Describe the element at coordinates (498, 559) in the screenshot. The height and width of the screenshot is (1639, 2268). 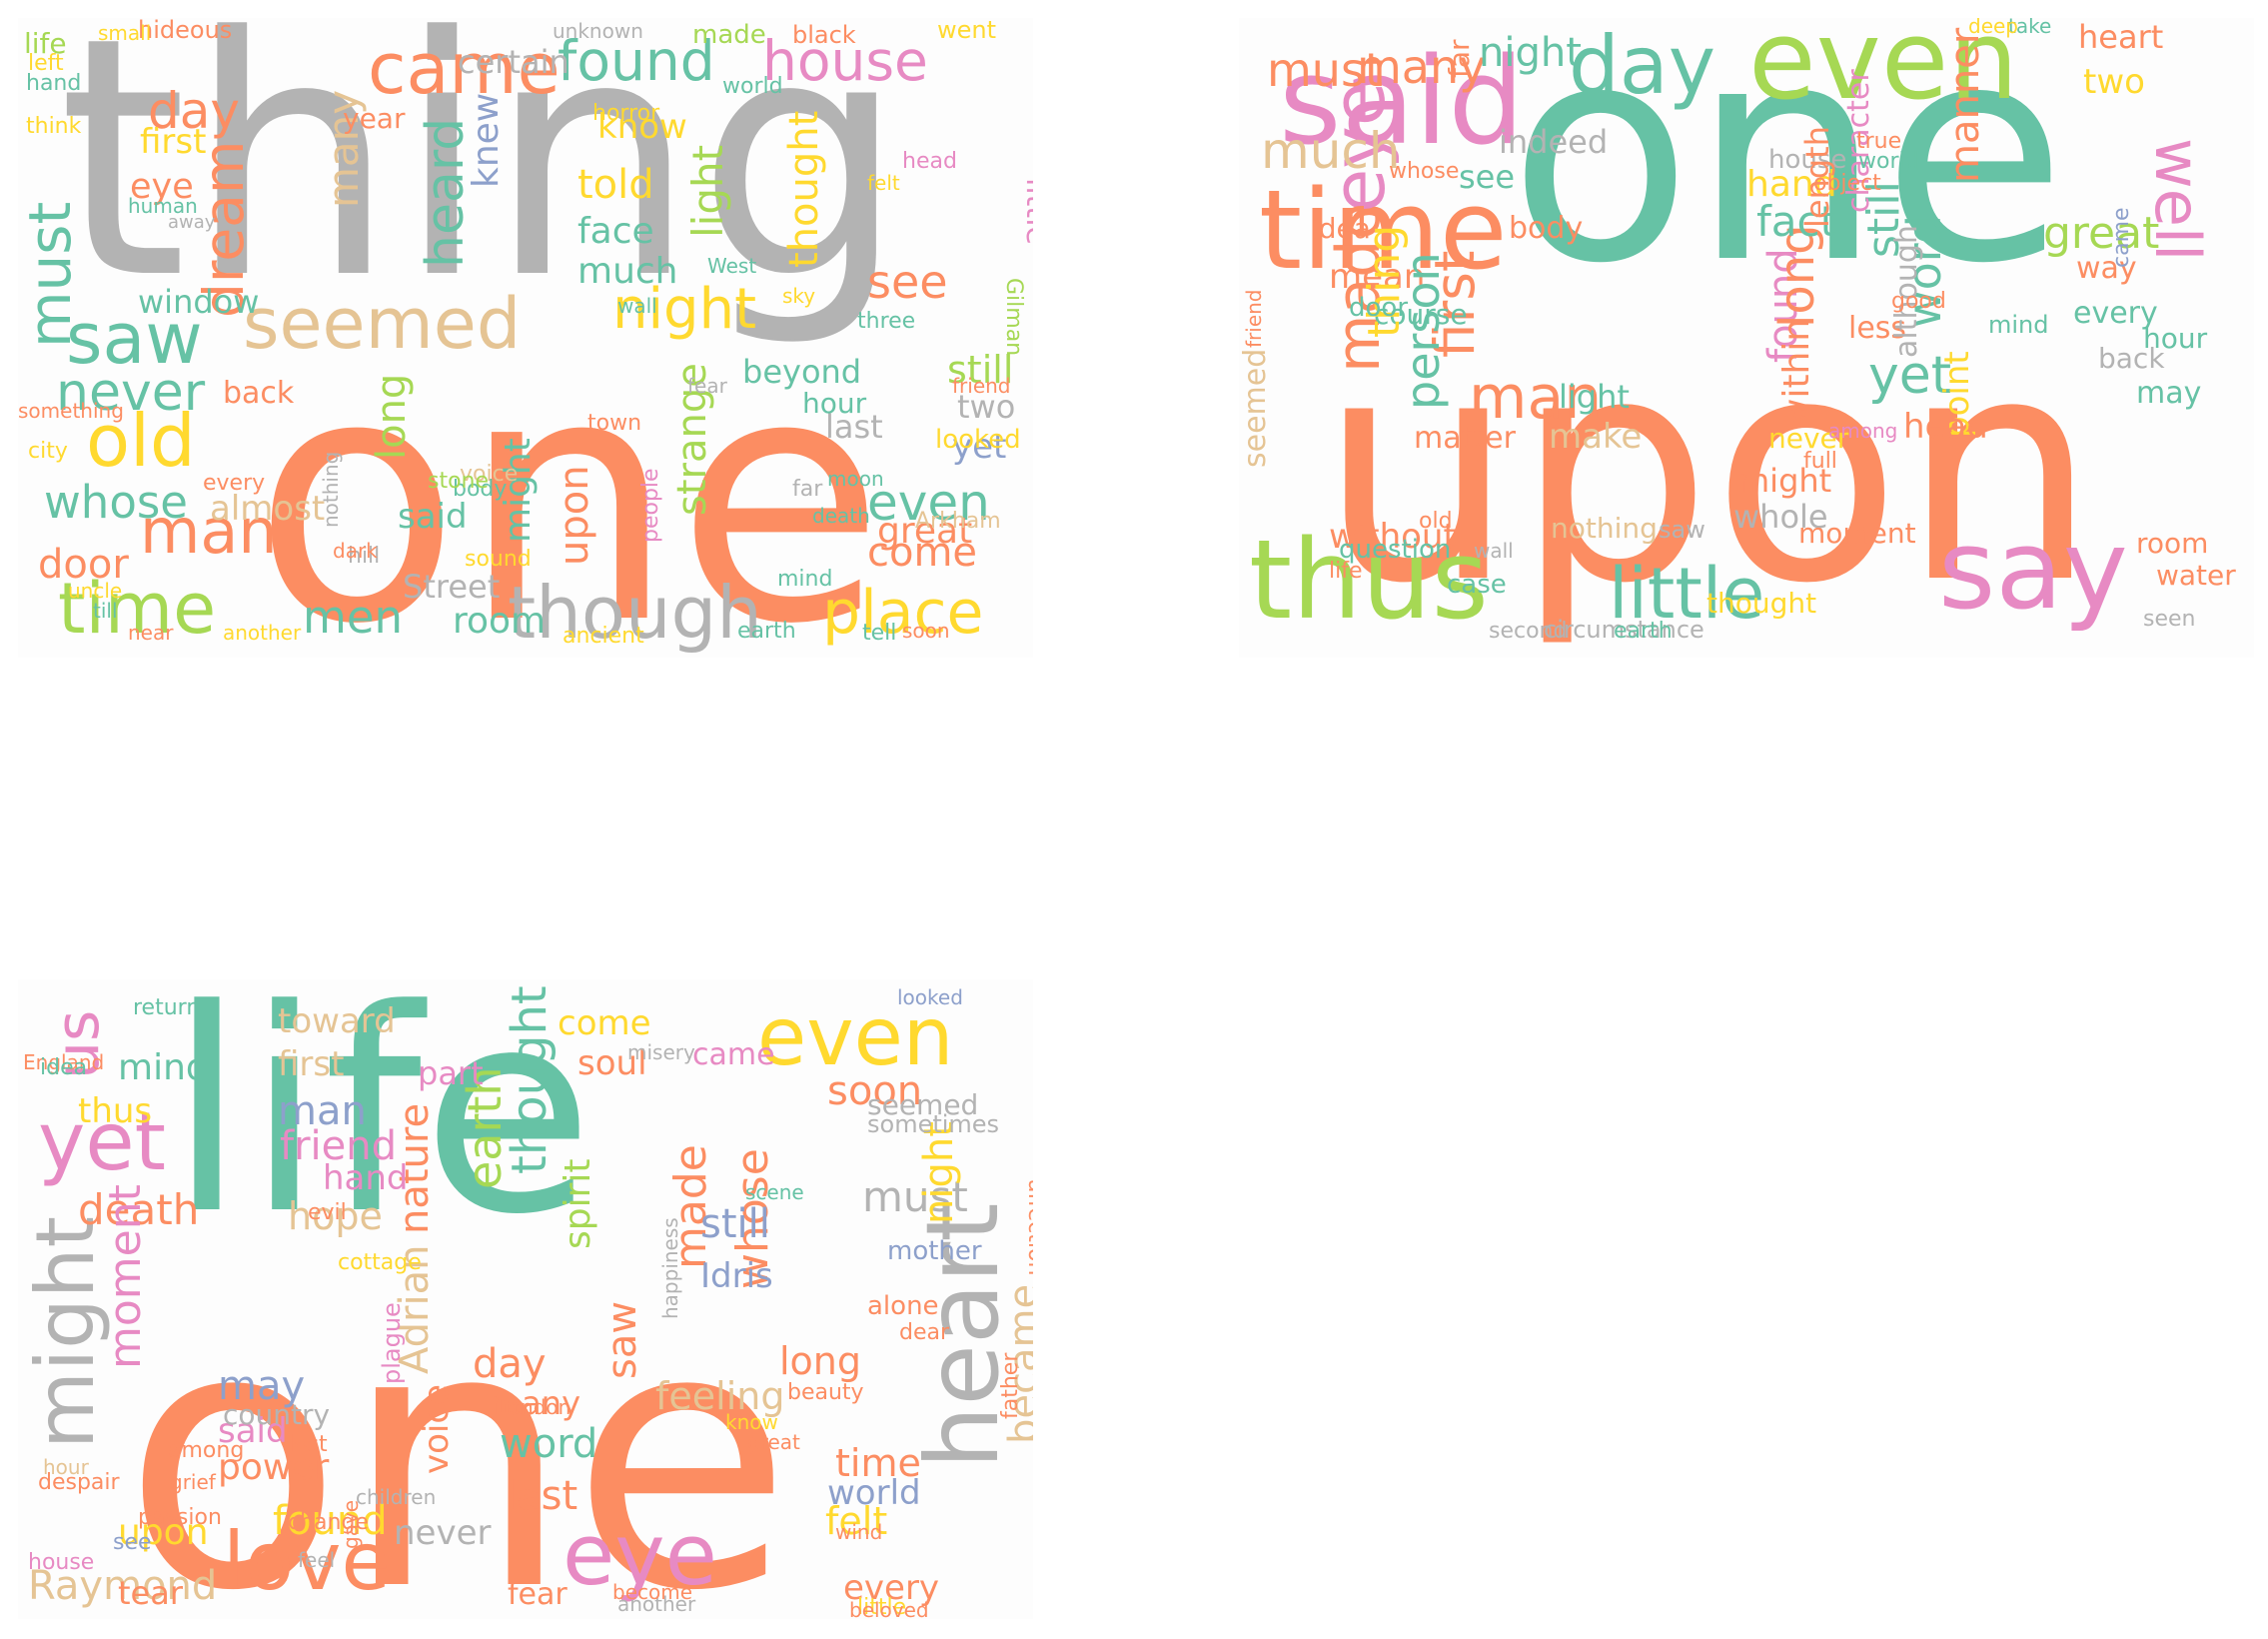
I see `cloud-1-word: sound` at that location.